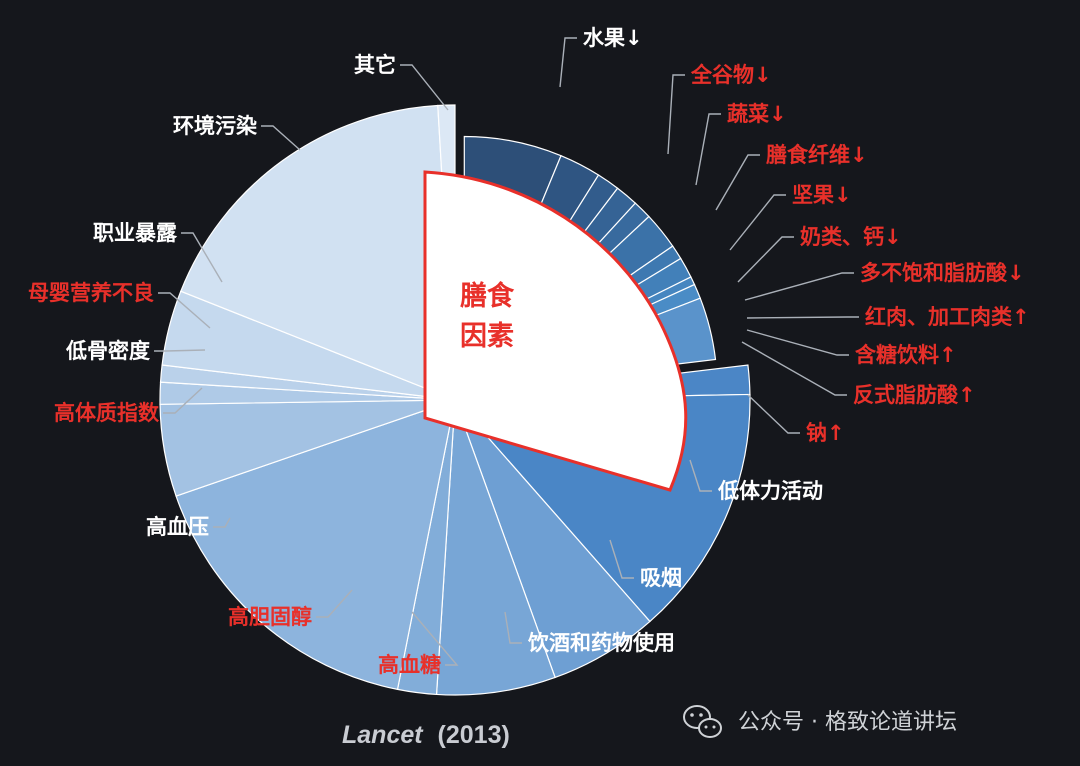 Image resolution: width=1080 pixels, height=766 pixels. What do you see at coordinates (947, 317) in the screenshot?
I see `label-红肉加工肉类: 红肉、加工肉类↑` at bounding box center [947, 317].